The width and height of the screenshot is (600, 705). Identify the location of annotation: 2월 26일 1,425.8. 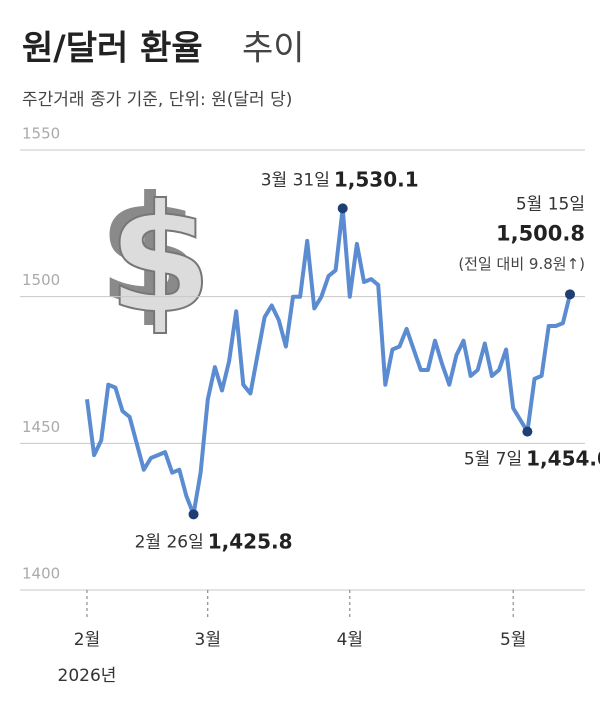
(214, 541).